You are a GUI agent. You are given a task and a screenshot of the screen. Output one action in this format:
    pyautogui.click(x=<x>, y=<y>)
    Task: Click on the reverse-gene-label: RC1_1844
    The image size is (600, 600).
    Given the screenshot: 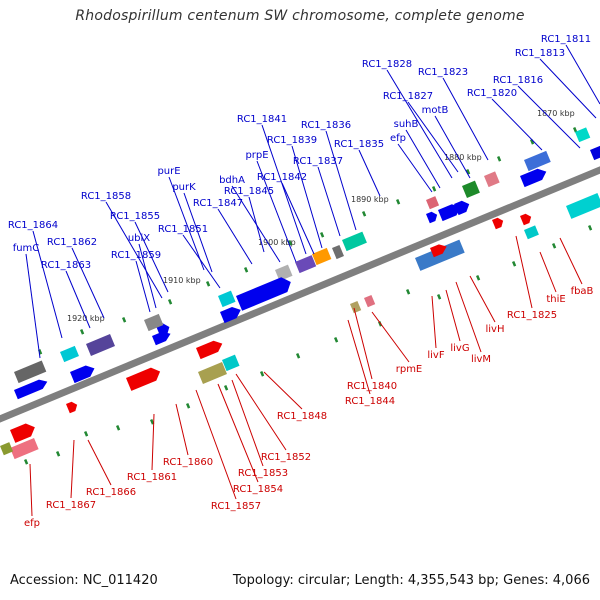 What is the action you would take?
    pyautogui.click(x=370, y=401)
    